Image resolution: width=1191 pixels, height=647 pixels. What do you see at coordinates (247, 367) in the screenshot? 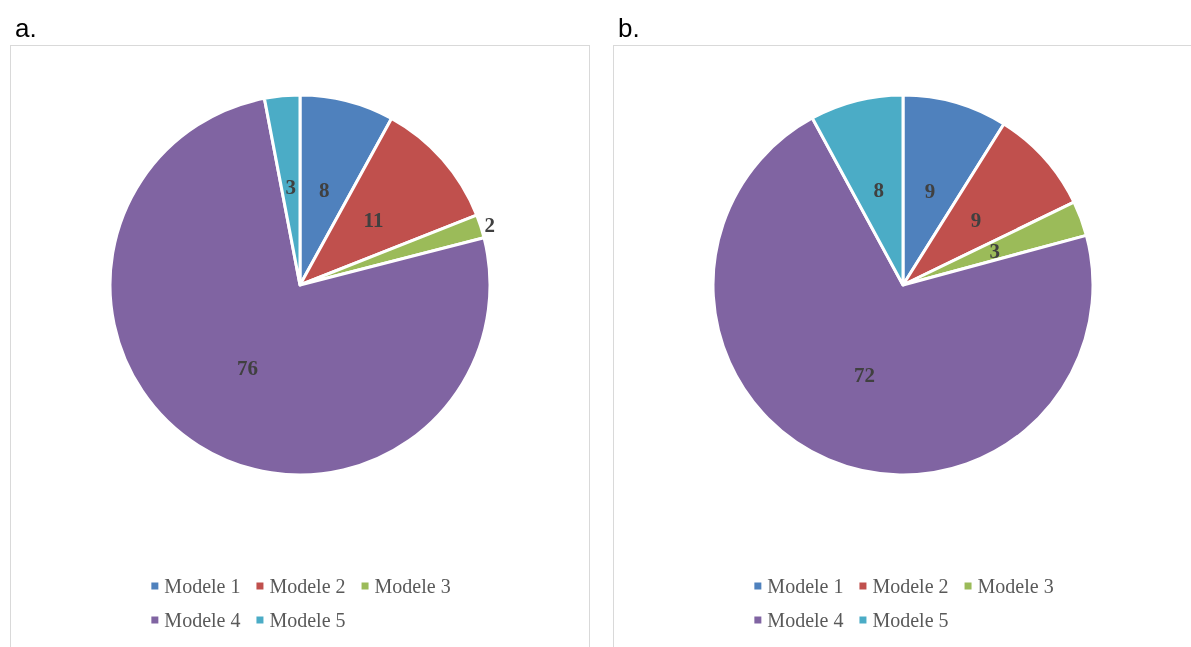
I see `data-label: 76` at bounding box center [247, 367].